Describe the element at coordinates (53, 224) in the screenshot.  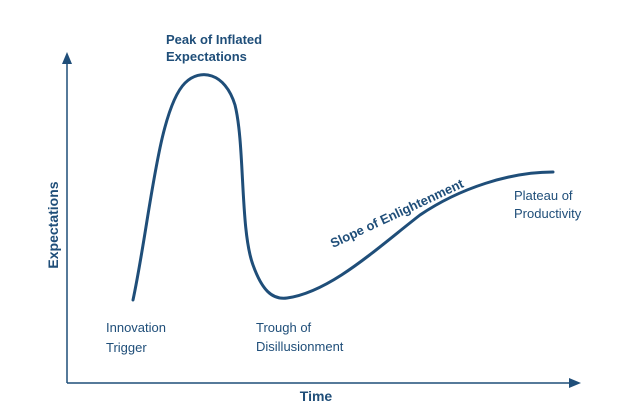
I see `y-axis-title: Expectations` at that location.